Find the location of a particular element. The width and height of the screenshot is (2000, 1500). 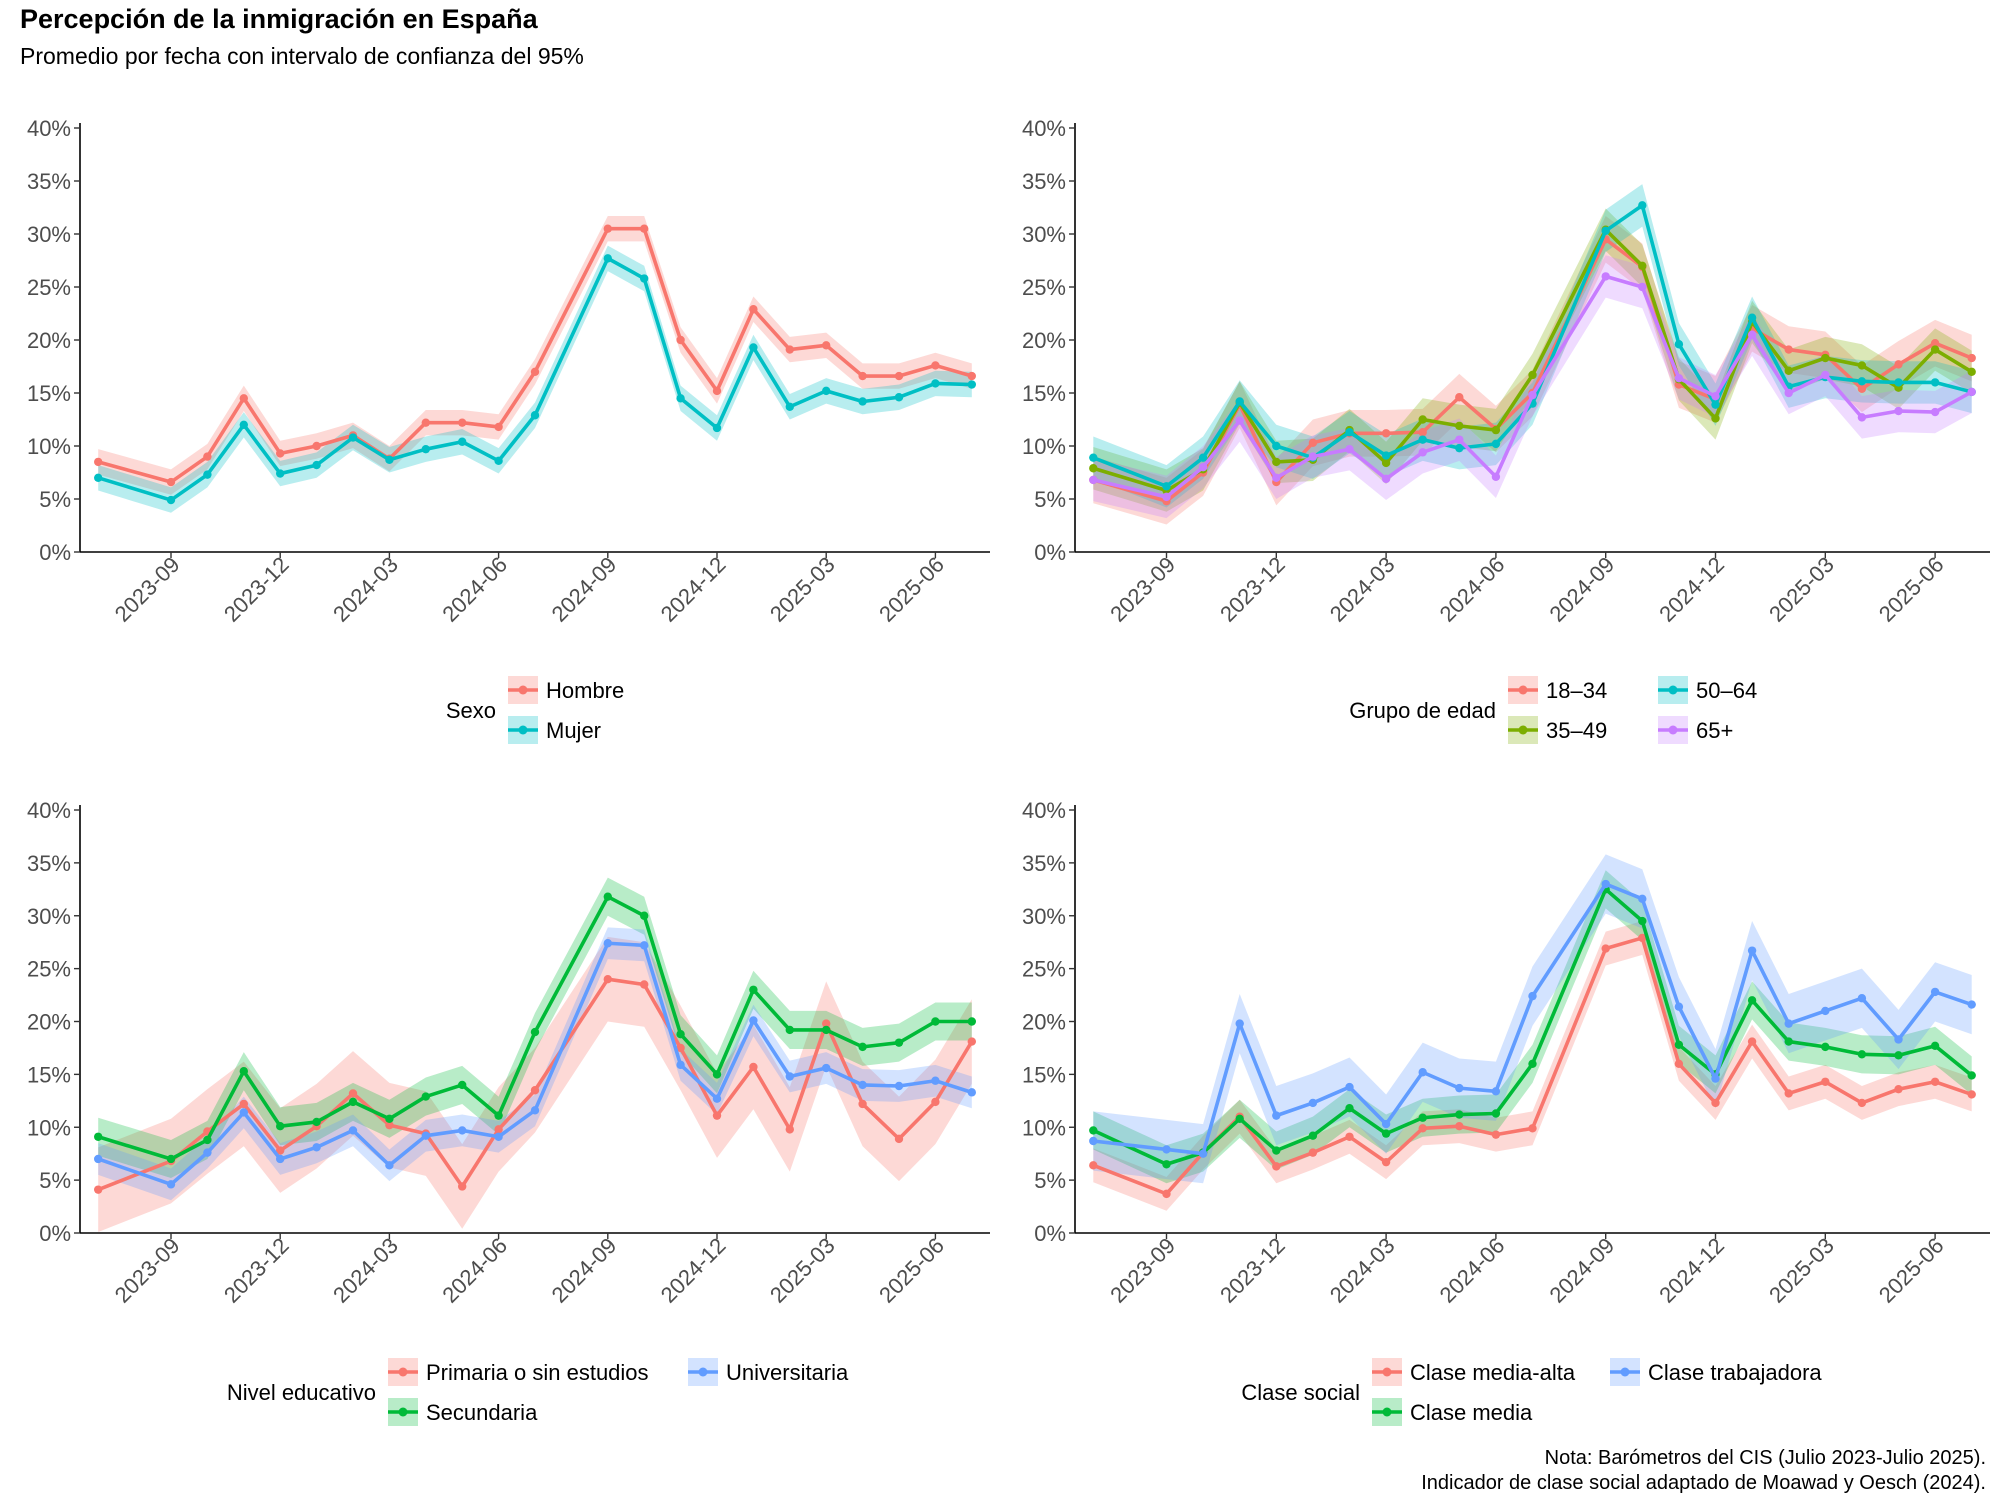

ci-ribbon-secundaria is located at coordinates (535, 1028).